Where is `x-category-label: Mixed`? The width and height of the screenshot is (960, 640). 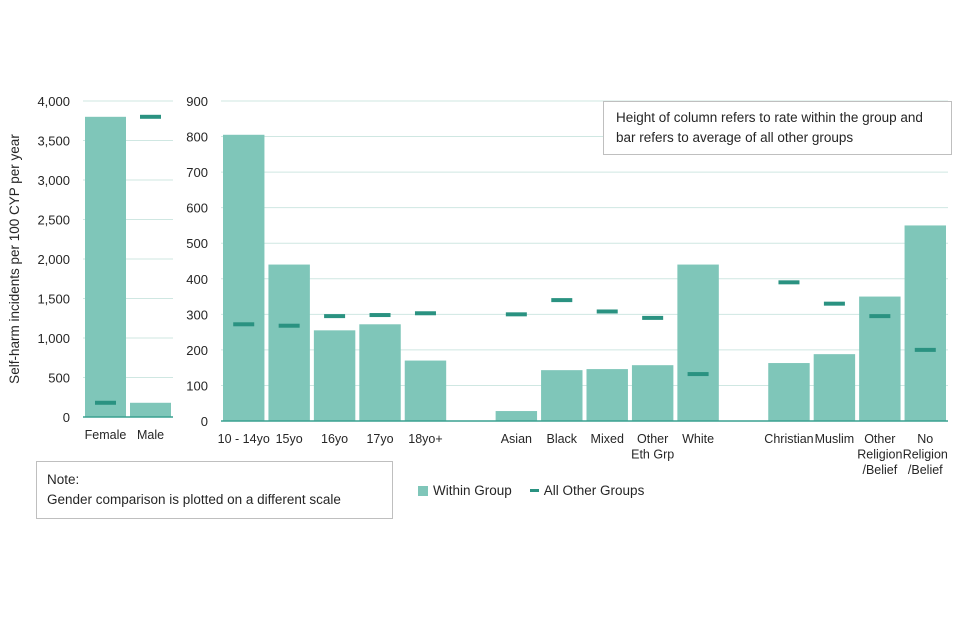
x-category-label: Mixed is located at coordinates (607, 439).